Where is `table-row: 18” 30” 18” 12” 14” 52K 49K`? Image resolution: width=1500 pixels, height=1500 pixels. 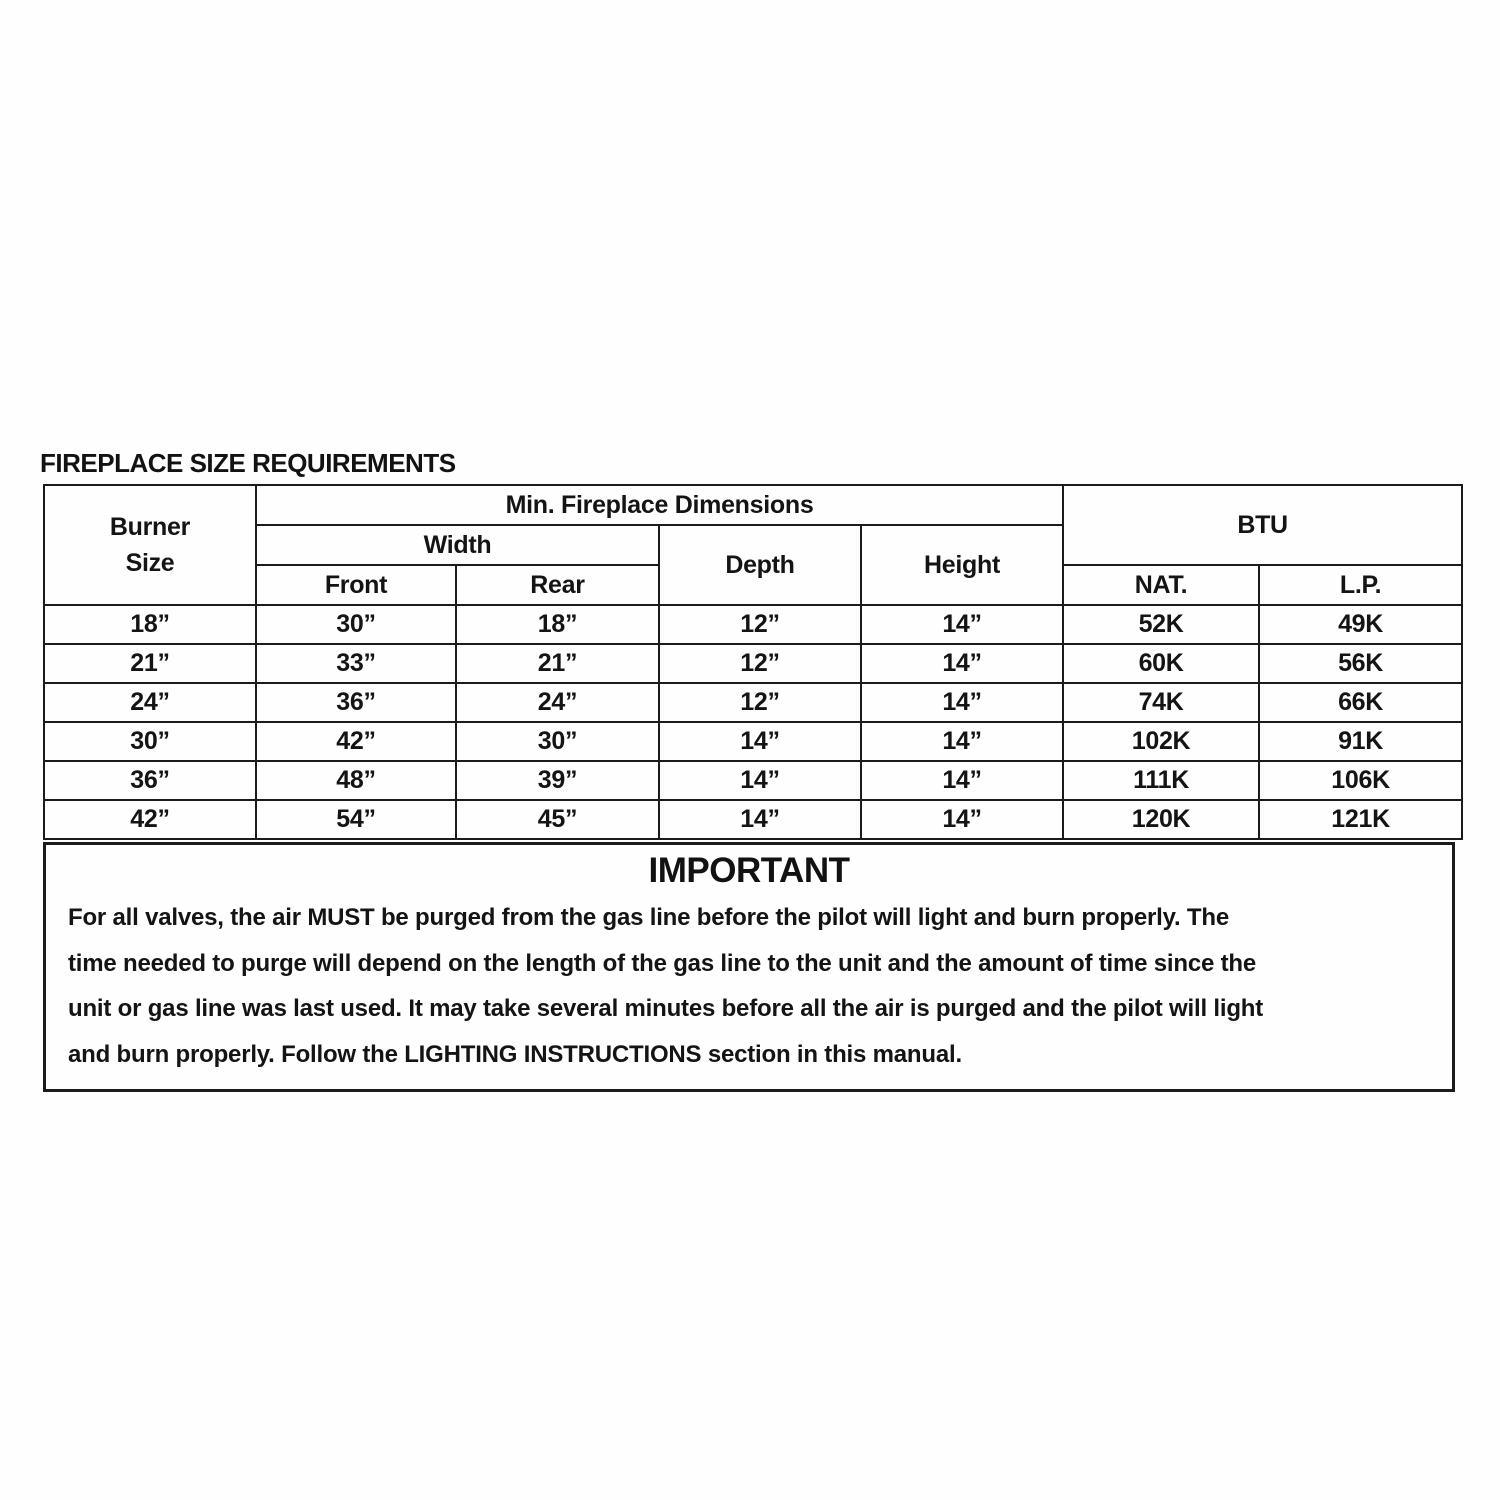 table-row: 18” 30” 18” 12” 14” 52K 49K is located at coordinates (753, 624).